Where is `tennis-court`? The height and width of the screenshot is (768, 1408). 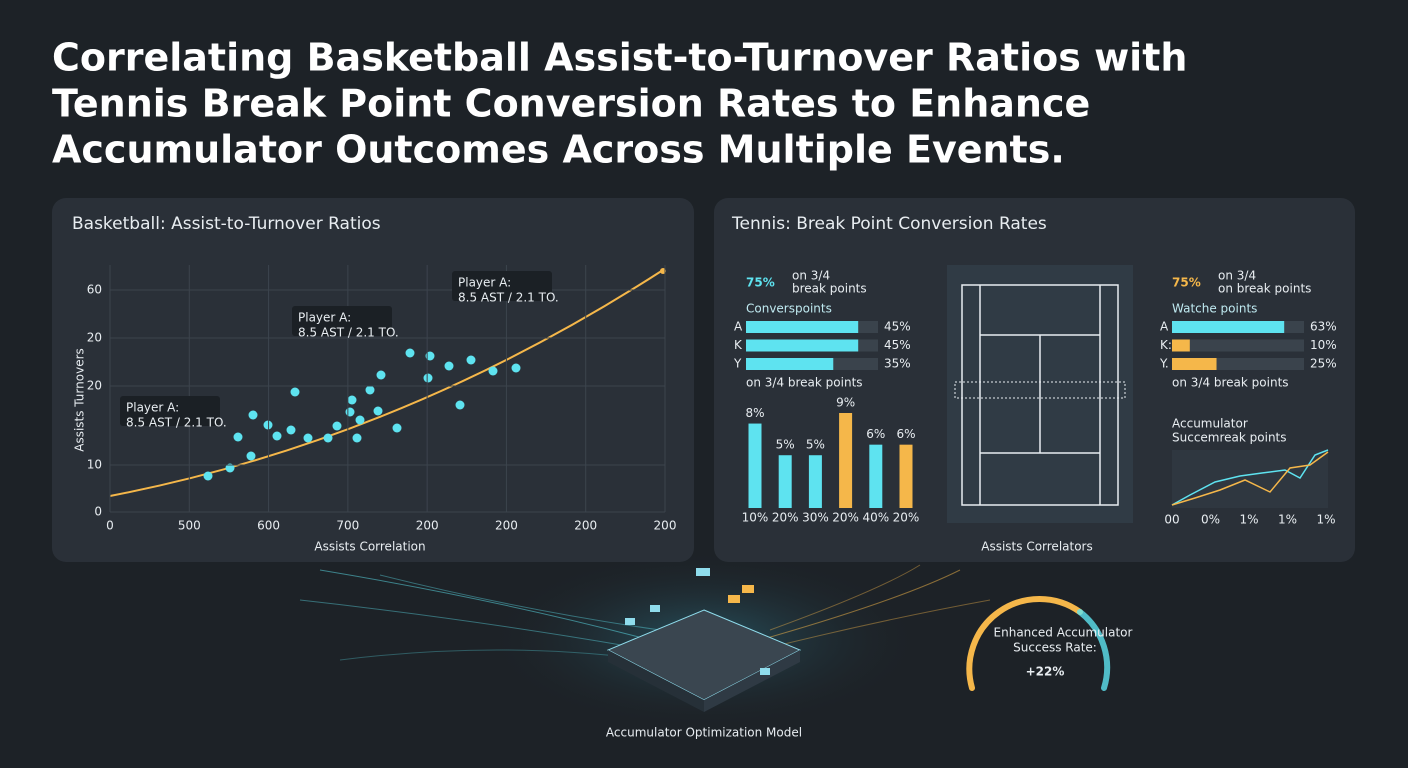 tennis-court is located at coordinates (1040, 395).